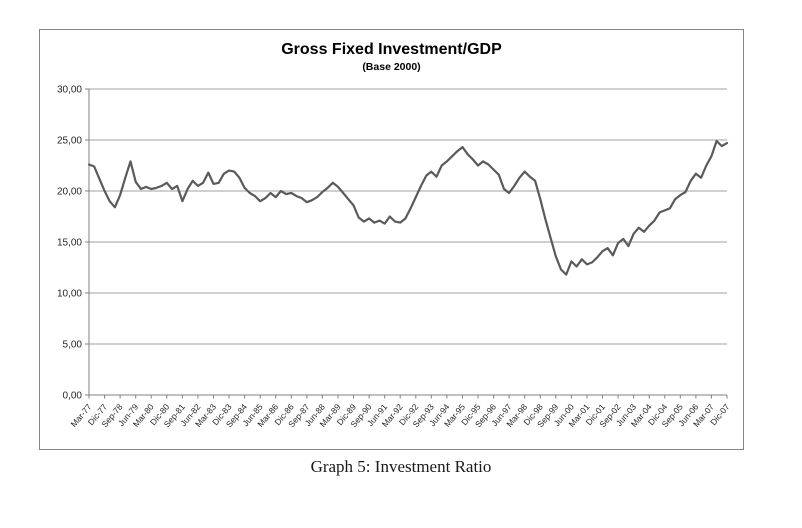 Image resolution: width=802 pixels, height=528 pixels. I want to click on svg-text: 20,00, so click(69, 192).